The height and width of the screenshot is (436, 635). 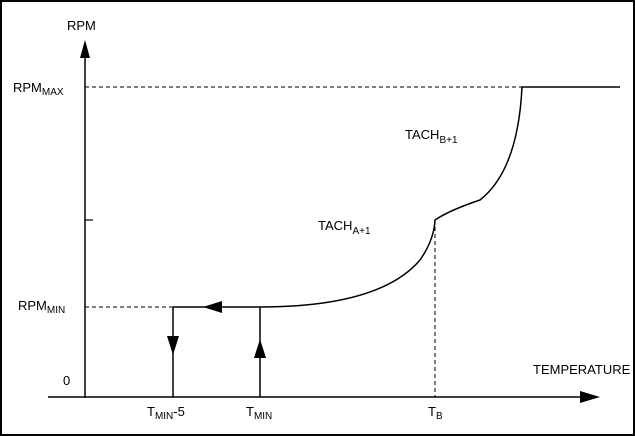 What do you see at coordinates (56, 310) in the screenshot?
I see `rpm-min-sub: MIN` at bounding box center [56, 310].